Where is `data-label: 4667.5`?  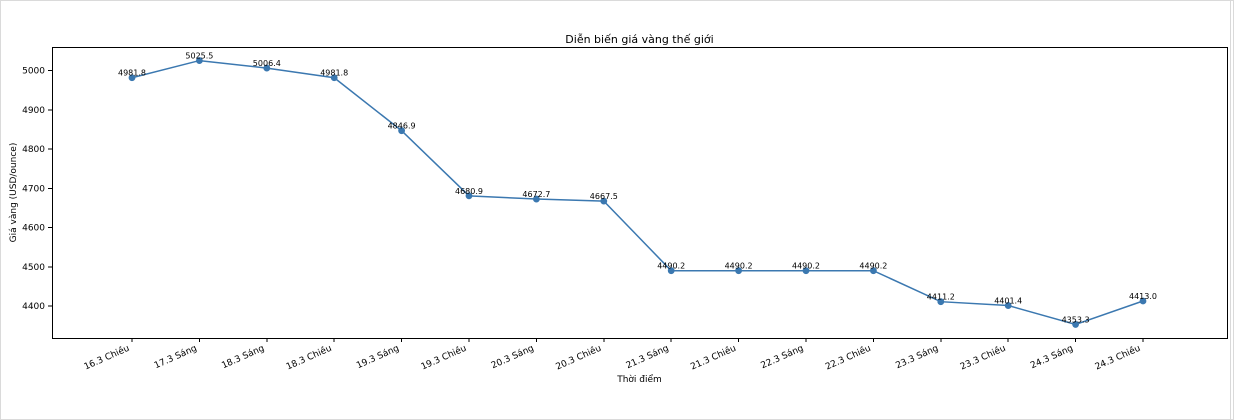
data-label: 4667.5 is located at coordinates (604, 196).